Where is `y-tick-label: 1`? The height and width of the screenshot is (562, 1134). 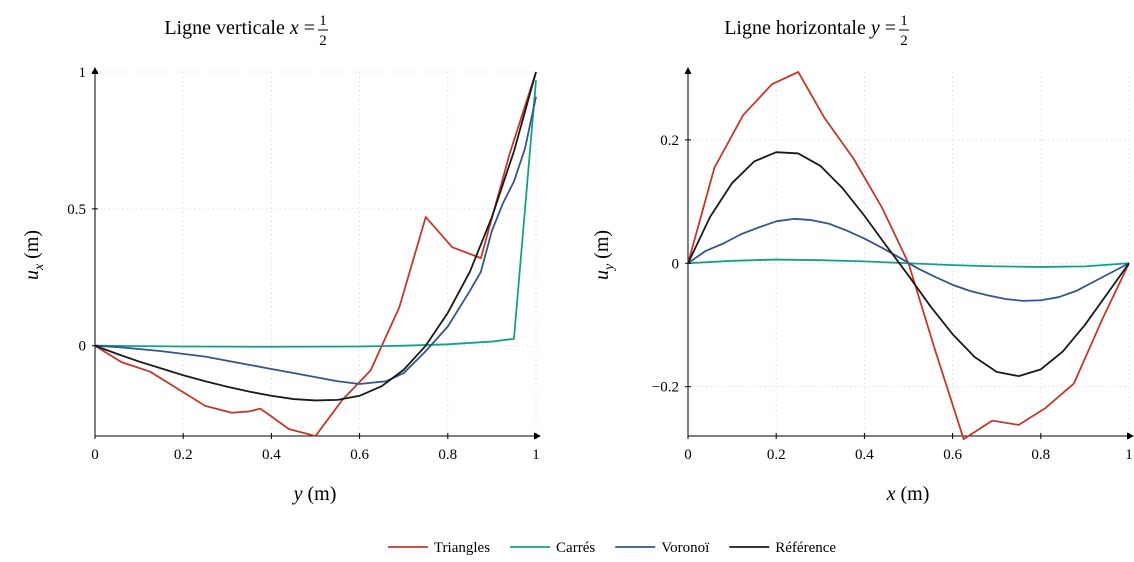
y-tick-label: 1 is located at coordinates (83, 73).